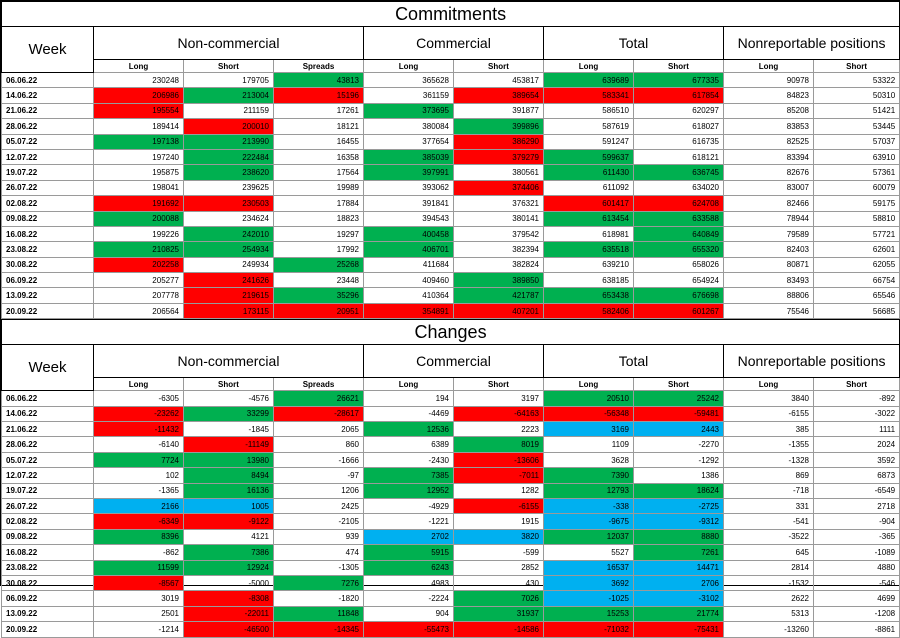  What do you see at coordinates (408, 311) in the screenshot?
I see `value-cell: 354891` at bounding box center [408, 311].